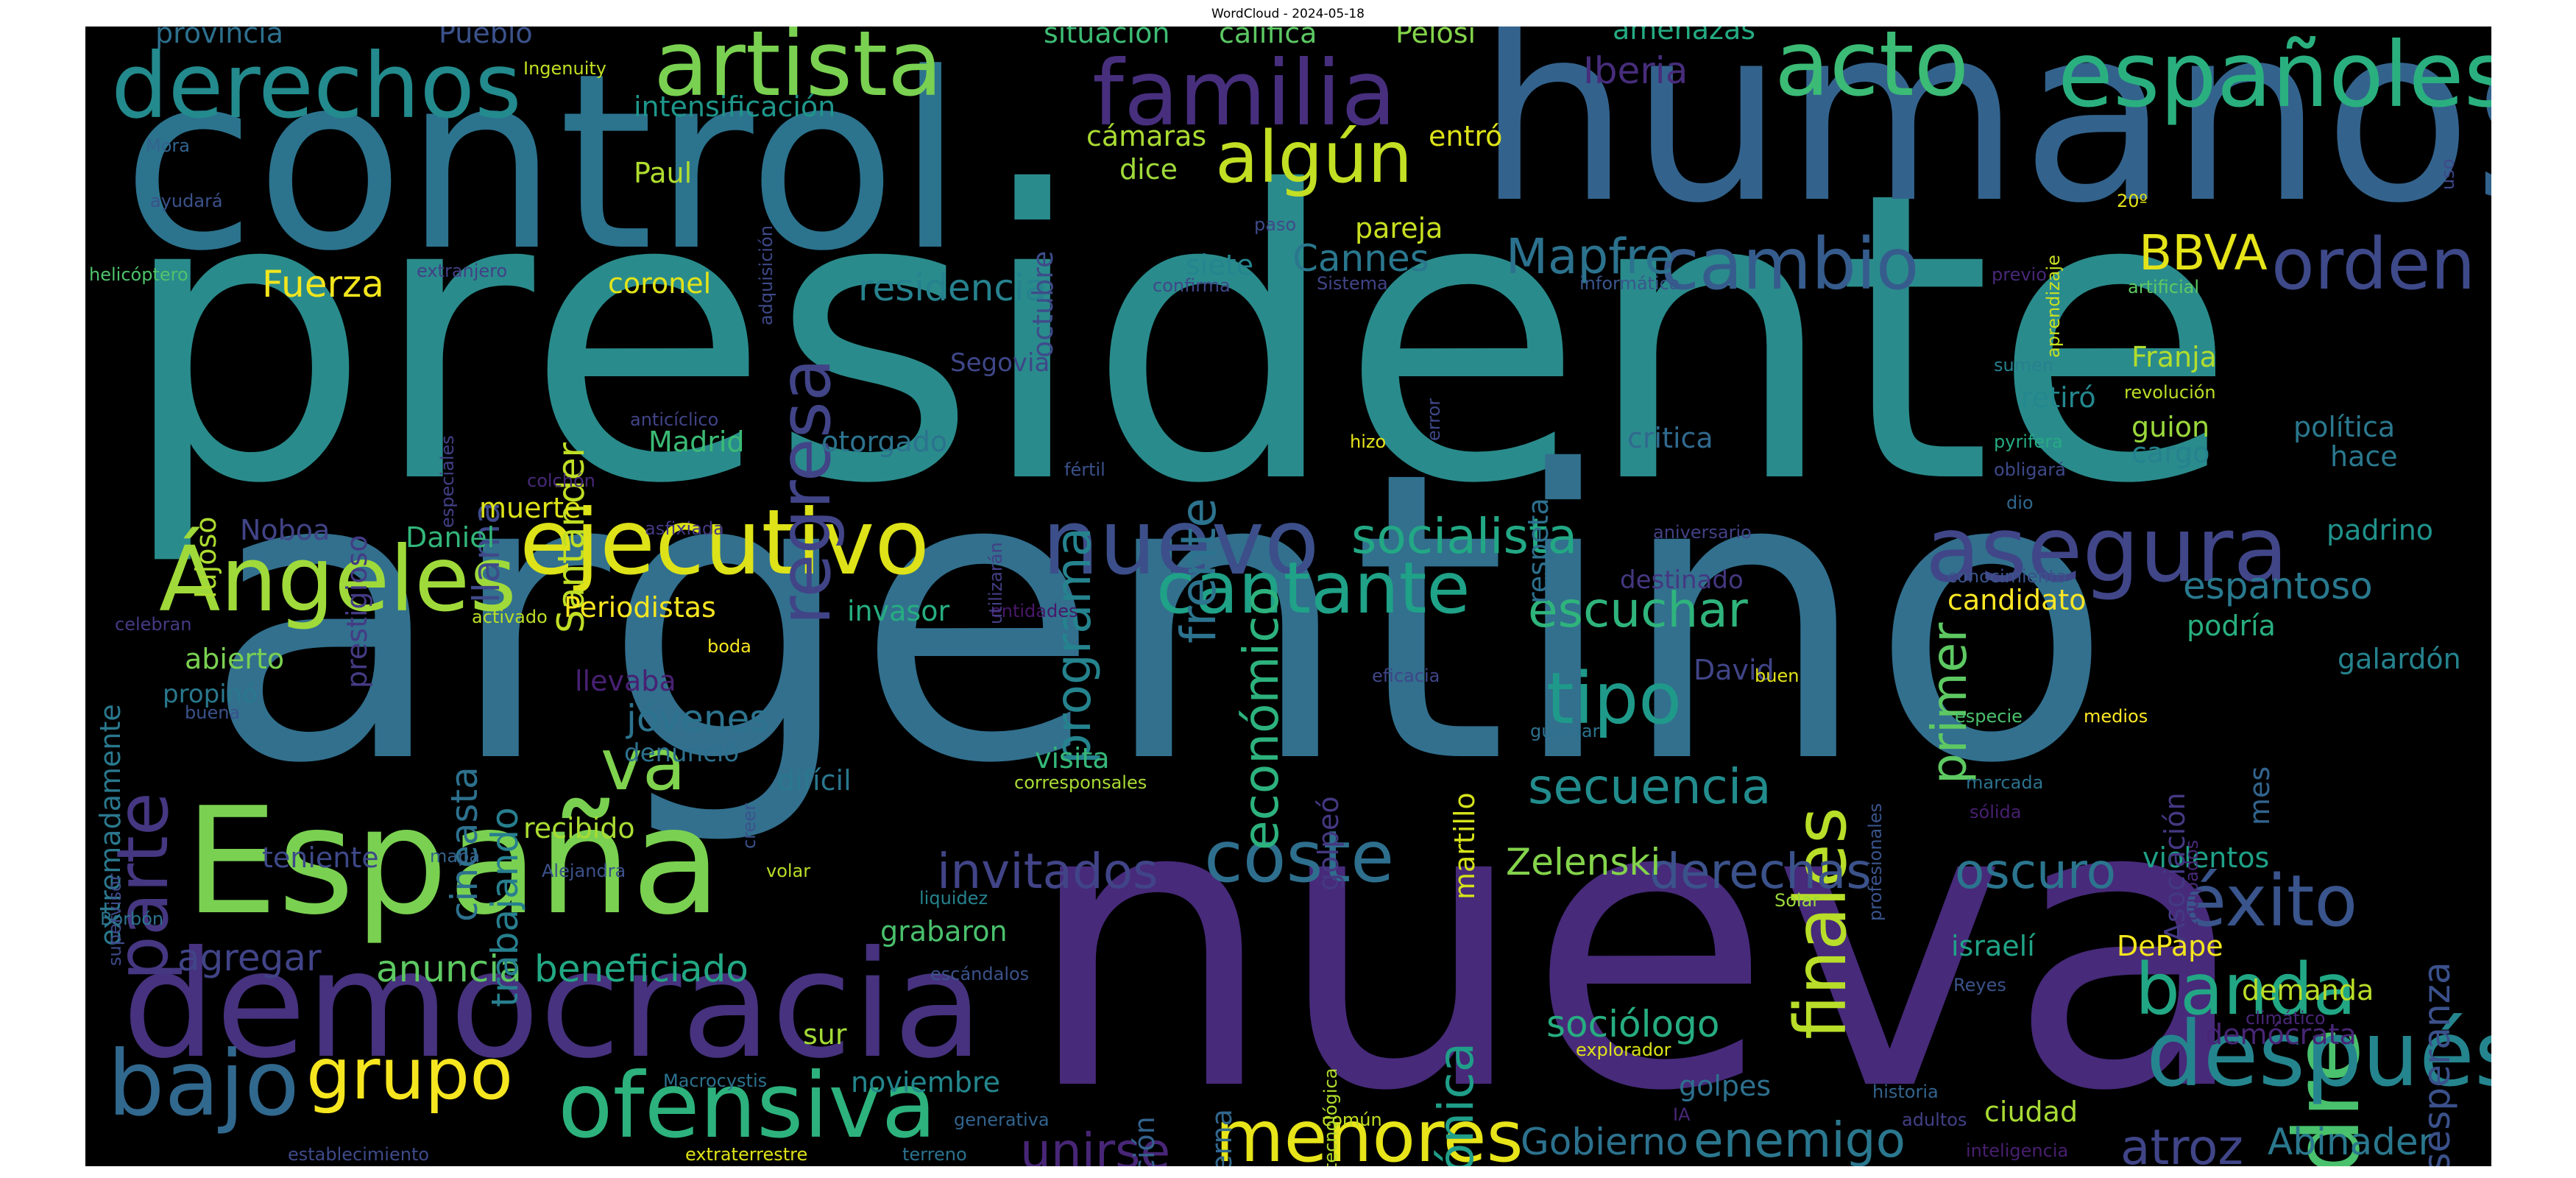  What do you see at coordinates (1360, 258) in the screenshot?
I see `word-cloud-word: Cannes` at bounding box center [1360, 258].